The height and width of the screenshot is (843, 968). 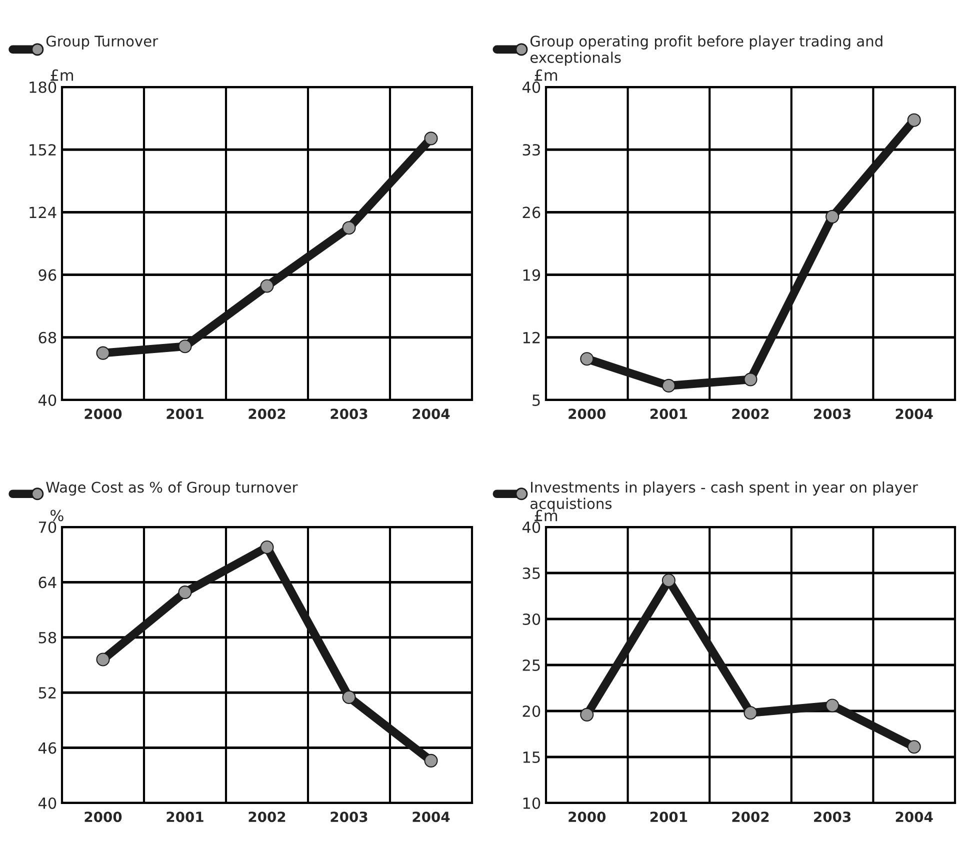 I want to click on y-tick-label: 46, so click(x=47, y=748).